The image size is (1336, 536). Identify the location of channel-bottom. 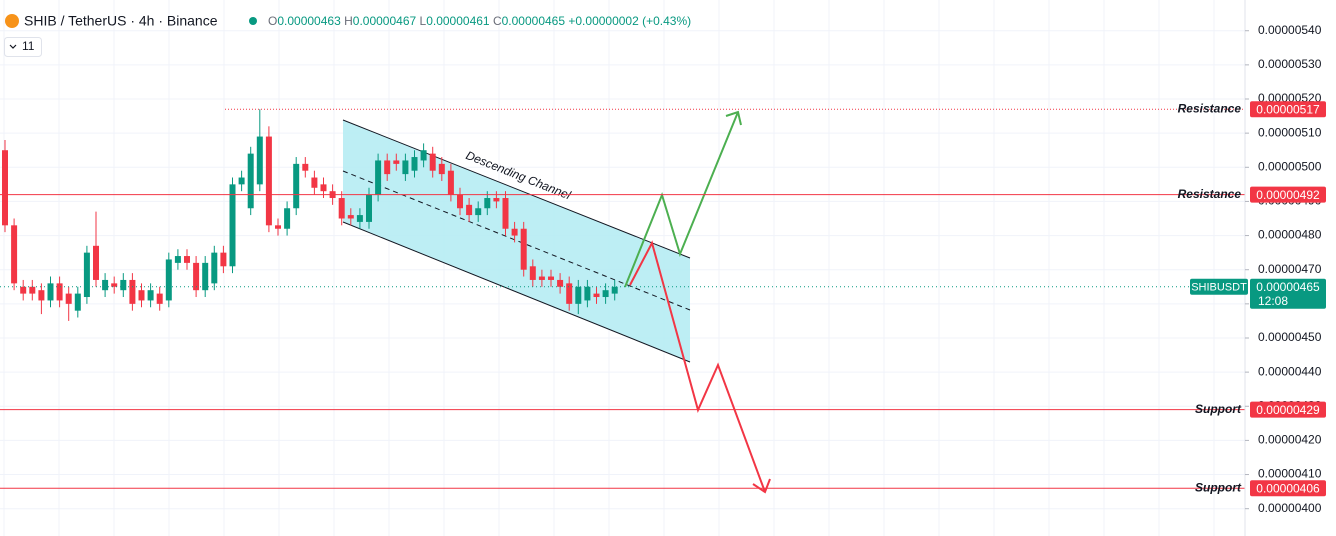
(516, 292).